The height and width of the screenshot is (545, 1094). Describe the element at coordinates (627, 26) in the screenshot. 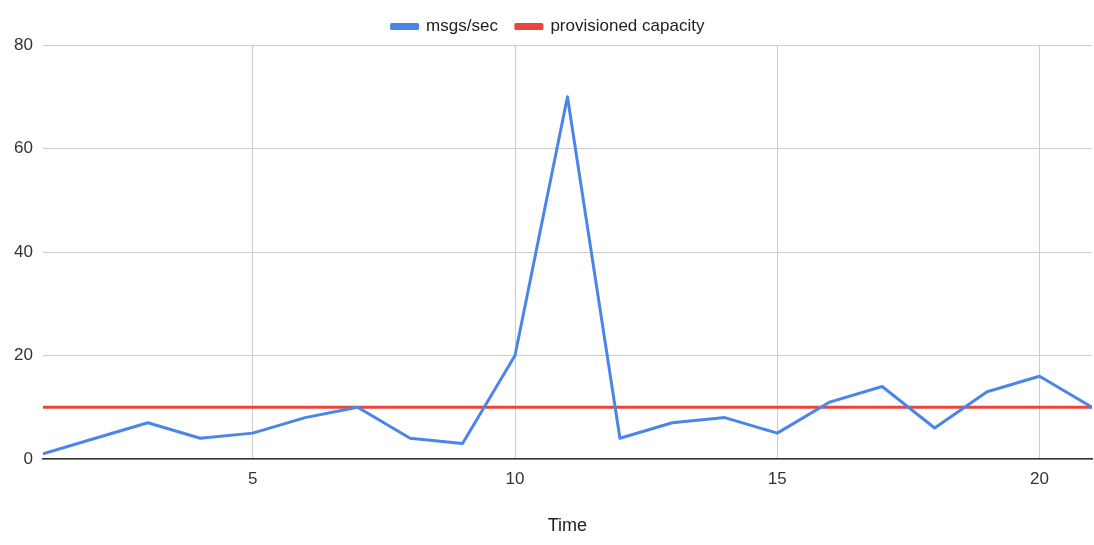

I see `legend-label: provisioned capacity` at that location.